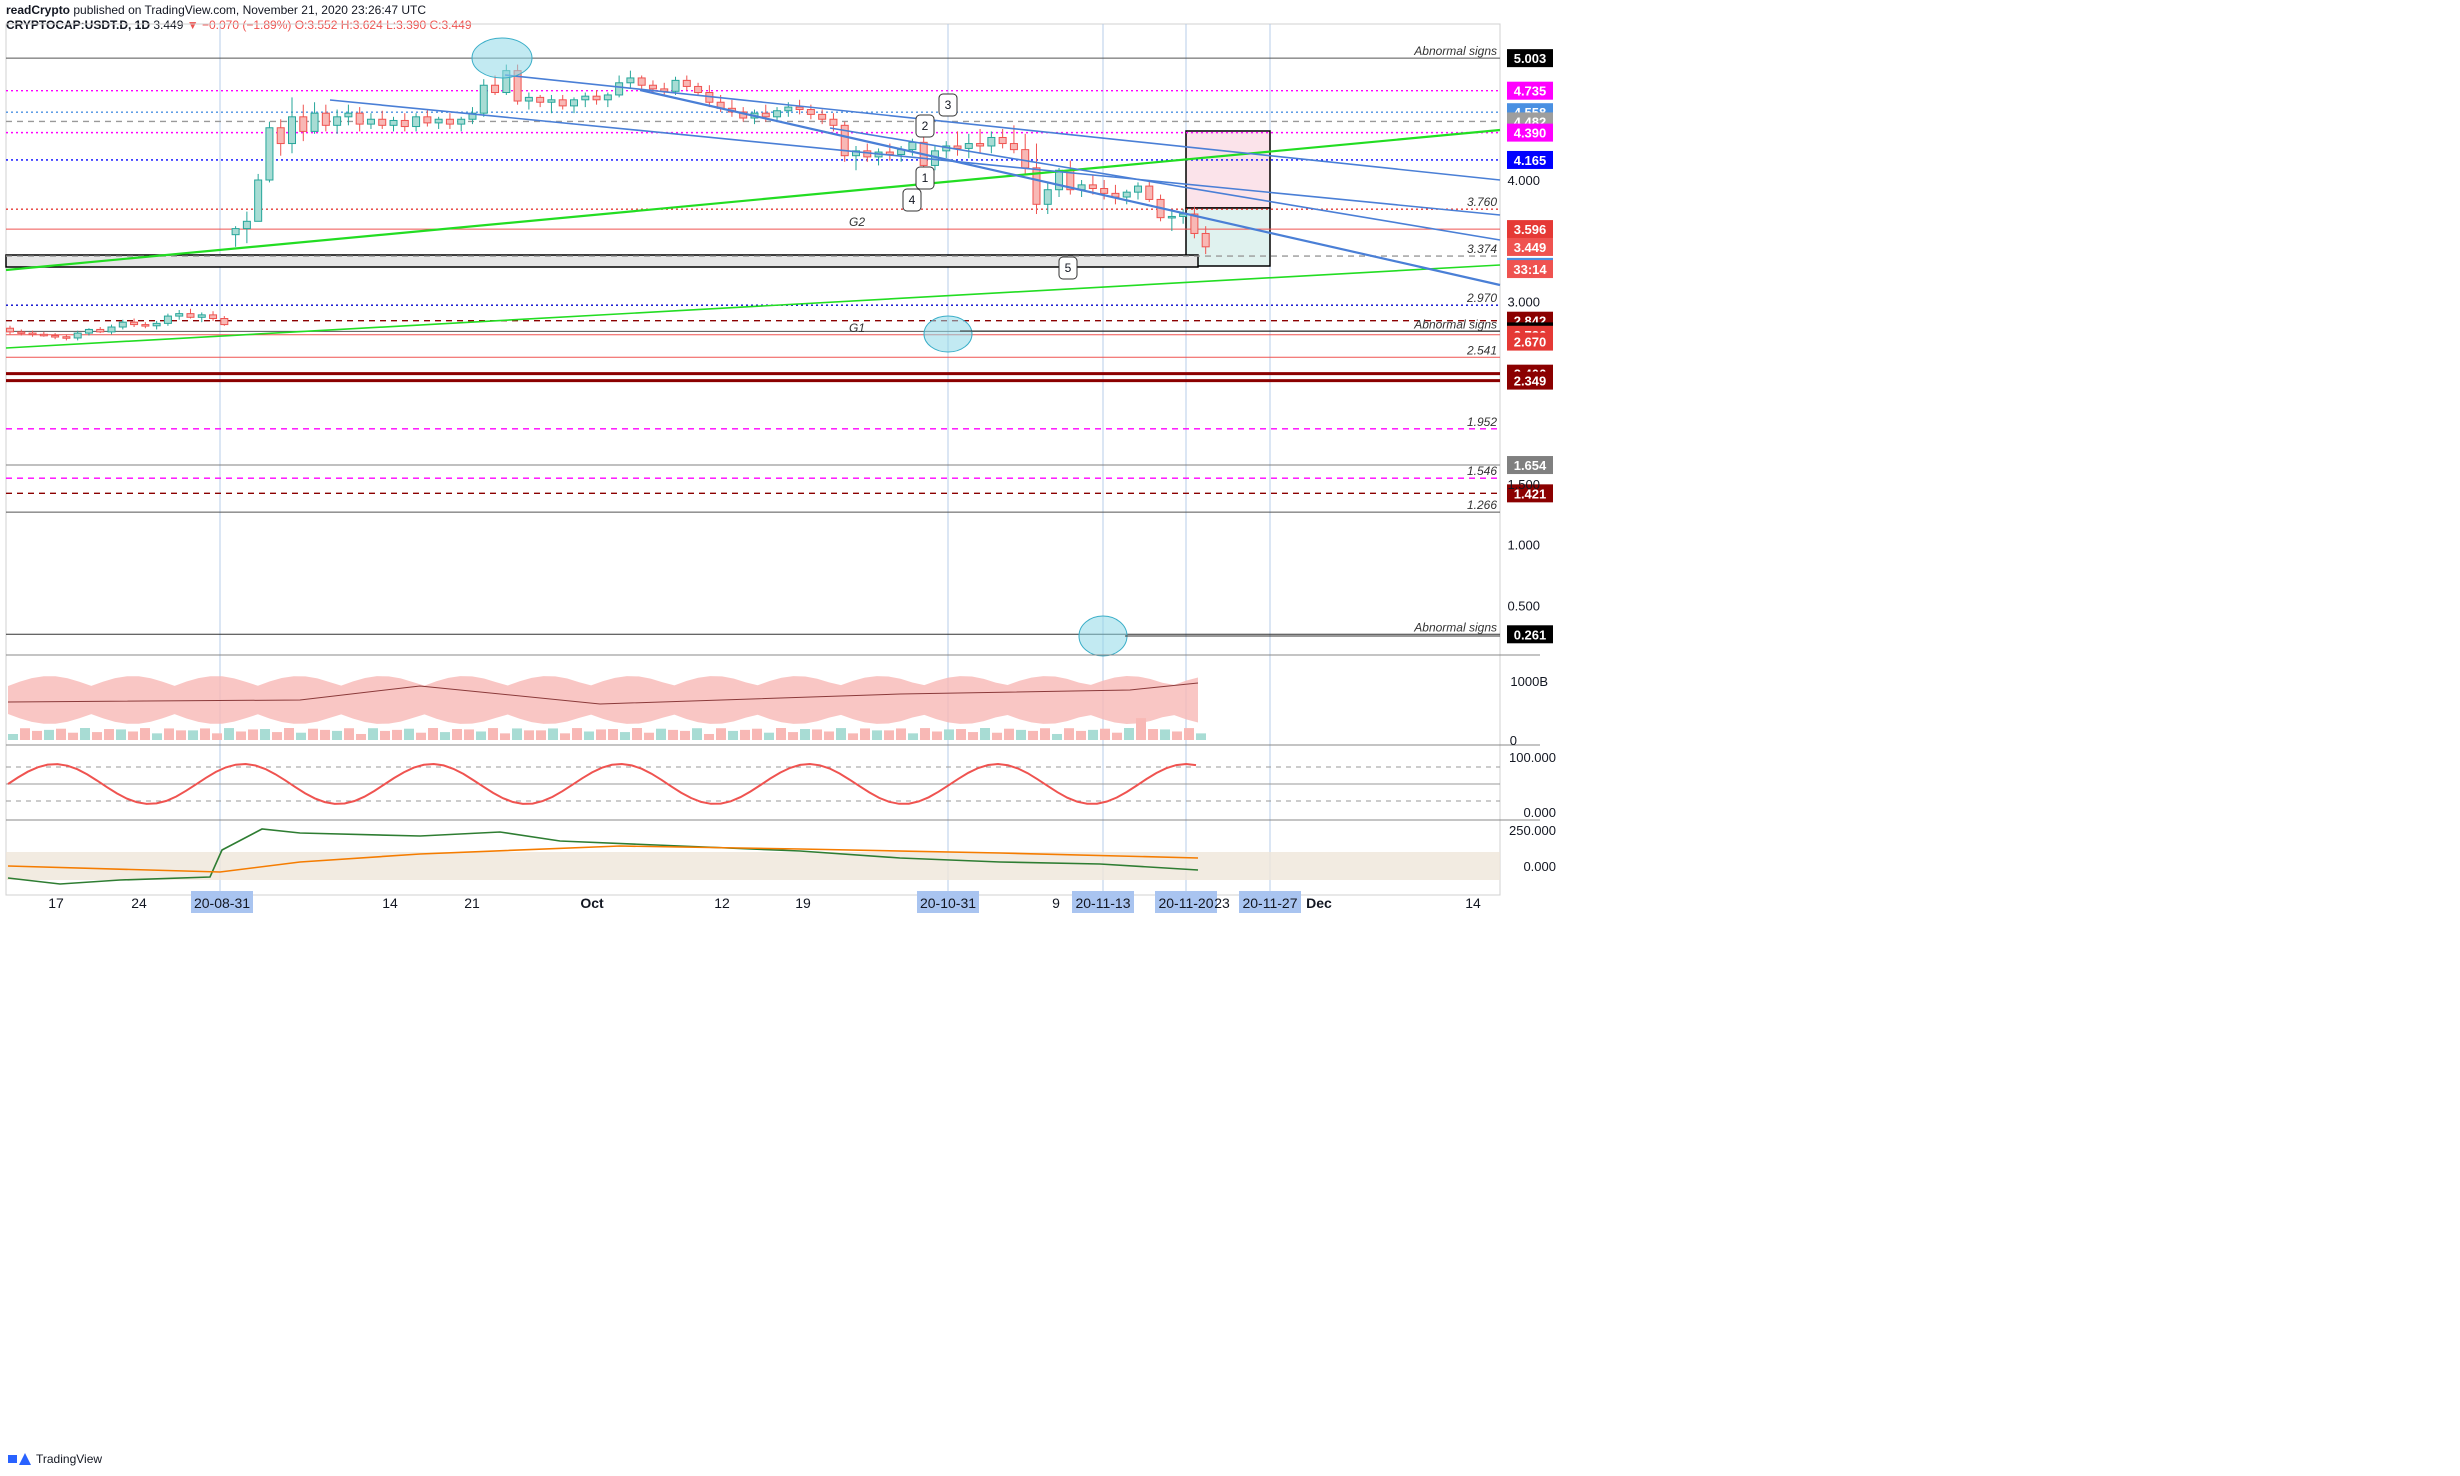 This screenshot has width=2460, height=1476. I want to click on osc-line-green, so click(603, 856).